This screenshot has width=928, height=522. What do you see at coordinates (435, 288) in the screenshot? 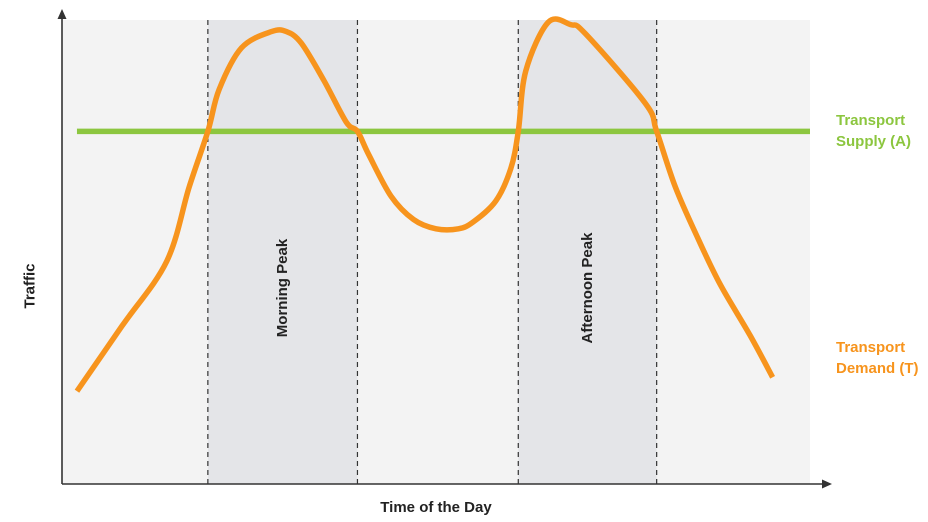
I see `band-labels: Morning Peak Afternoon Peak` at bounding box center [435, 288].